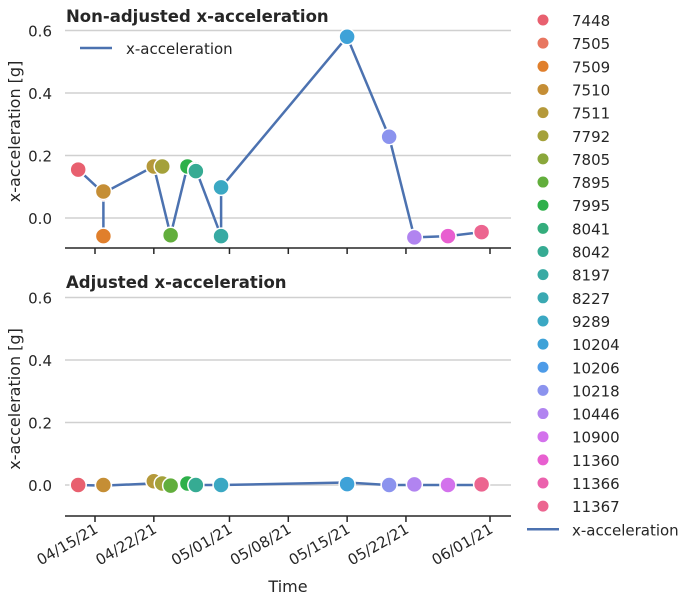 The width and height of the screenshot is (689, 603). Describe the element at coordinates (591, 137) in the screenshot. I see `legend-label-7792: 7792` at that location.